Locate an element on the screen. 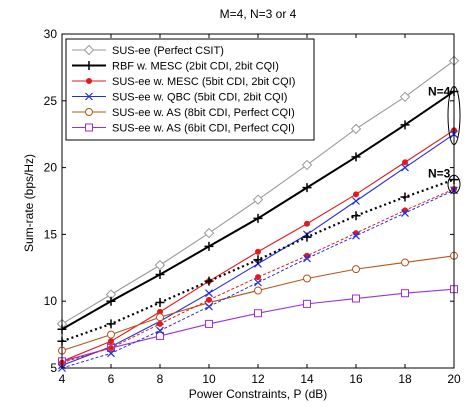  y-tick-label: 10 is located at coordinates (51, 301).